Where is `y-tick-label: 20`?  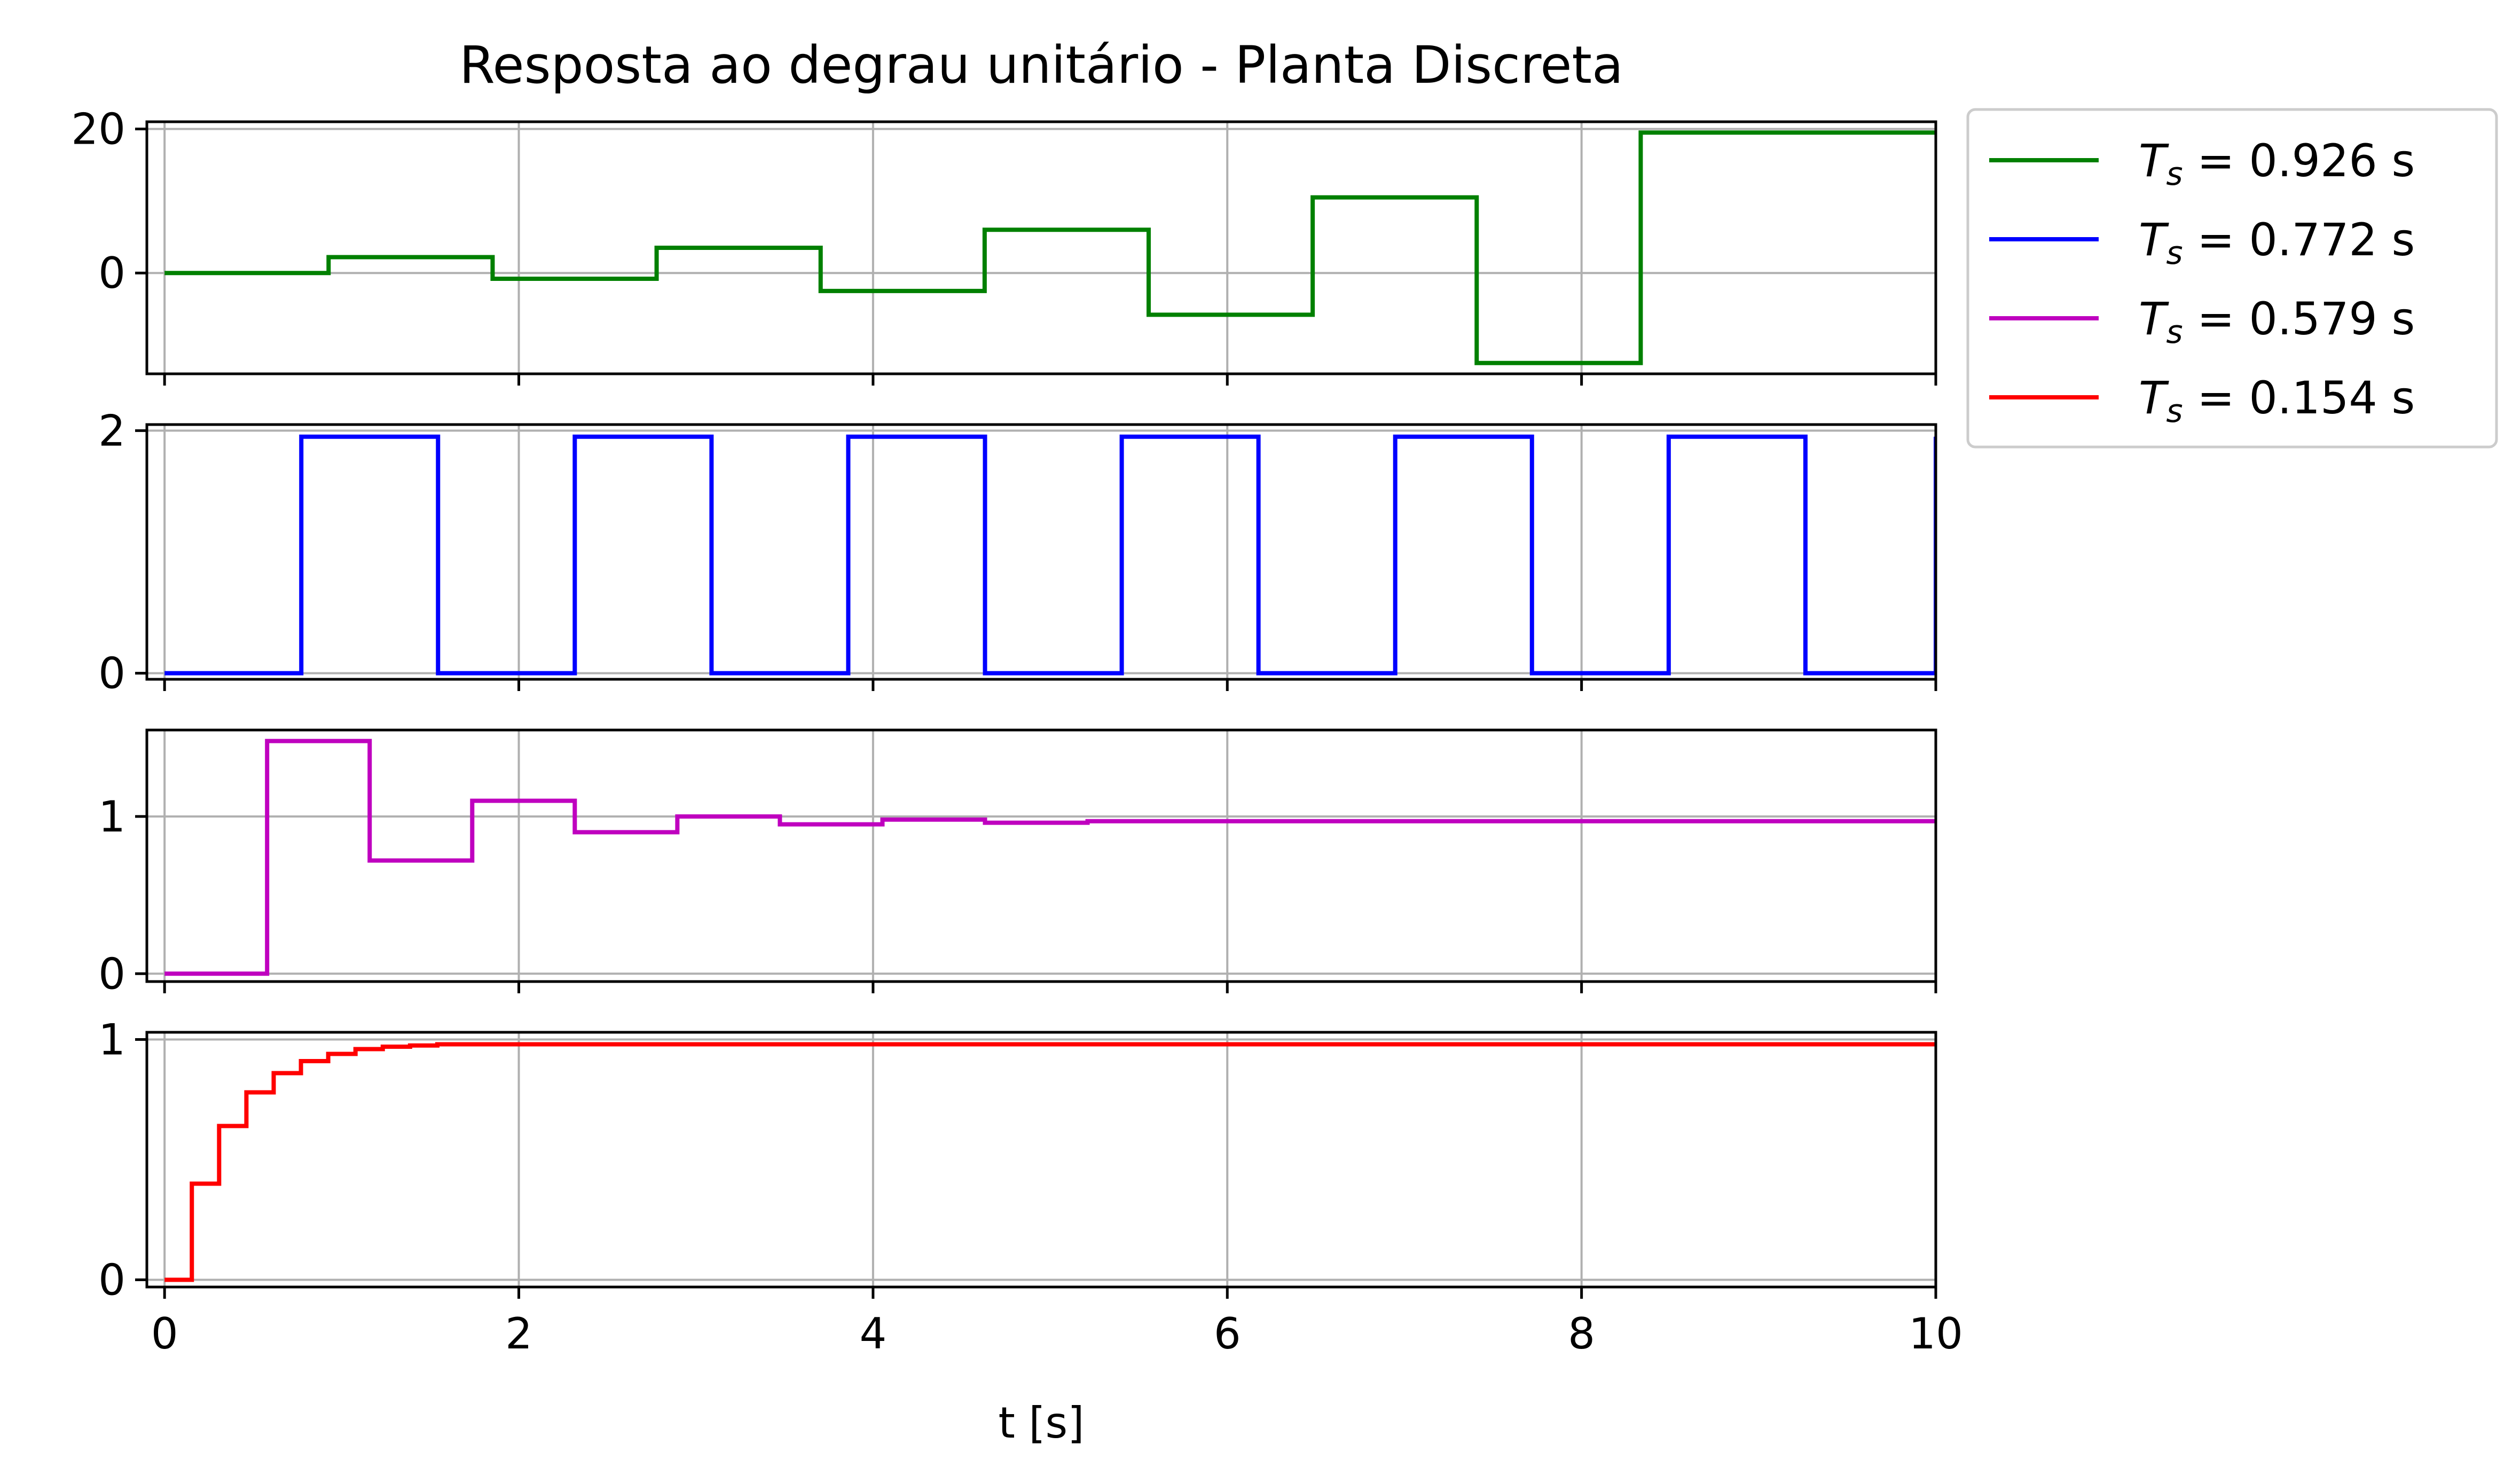
y-tick-label: 20 is located at coordinates (98, 129).